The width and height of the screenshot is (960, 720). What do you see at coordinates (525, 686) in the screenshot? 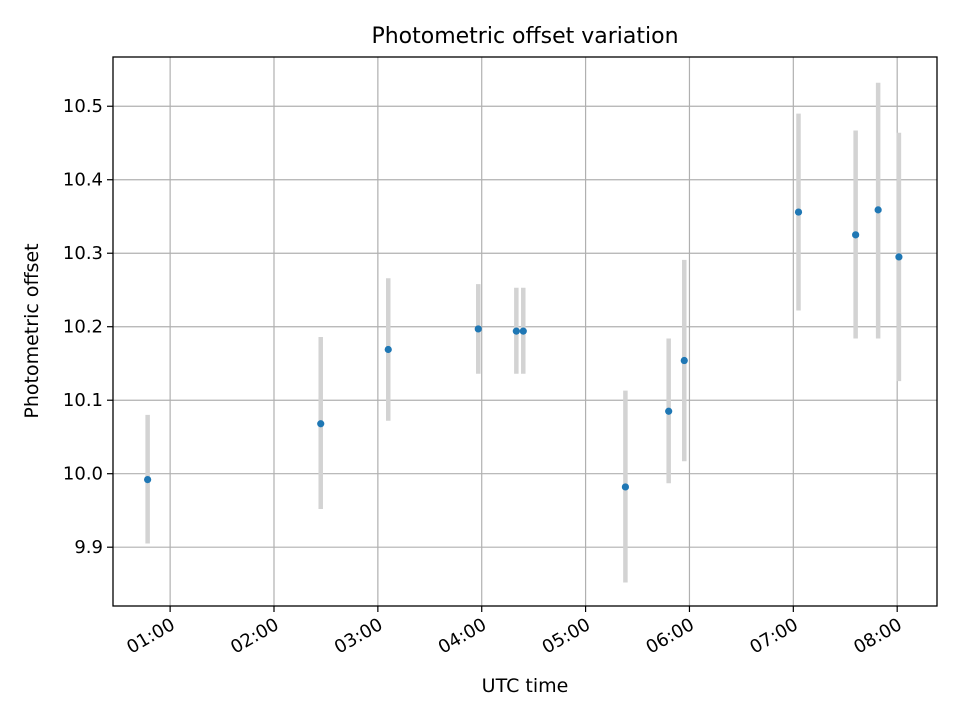
I see `x-axis-label: UTC time` at bounding box center [525, 686].